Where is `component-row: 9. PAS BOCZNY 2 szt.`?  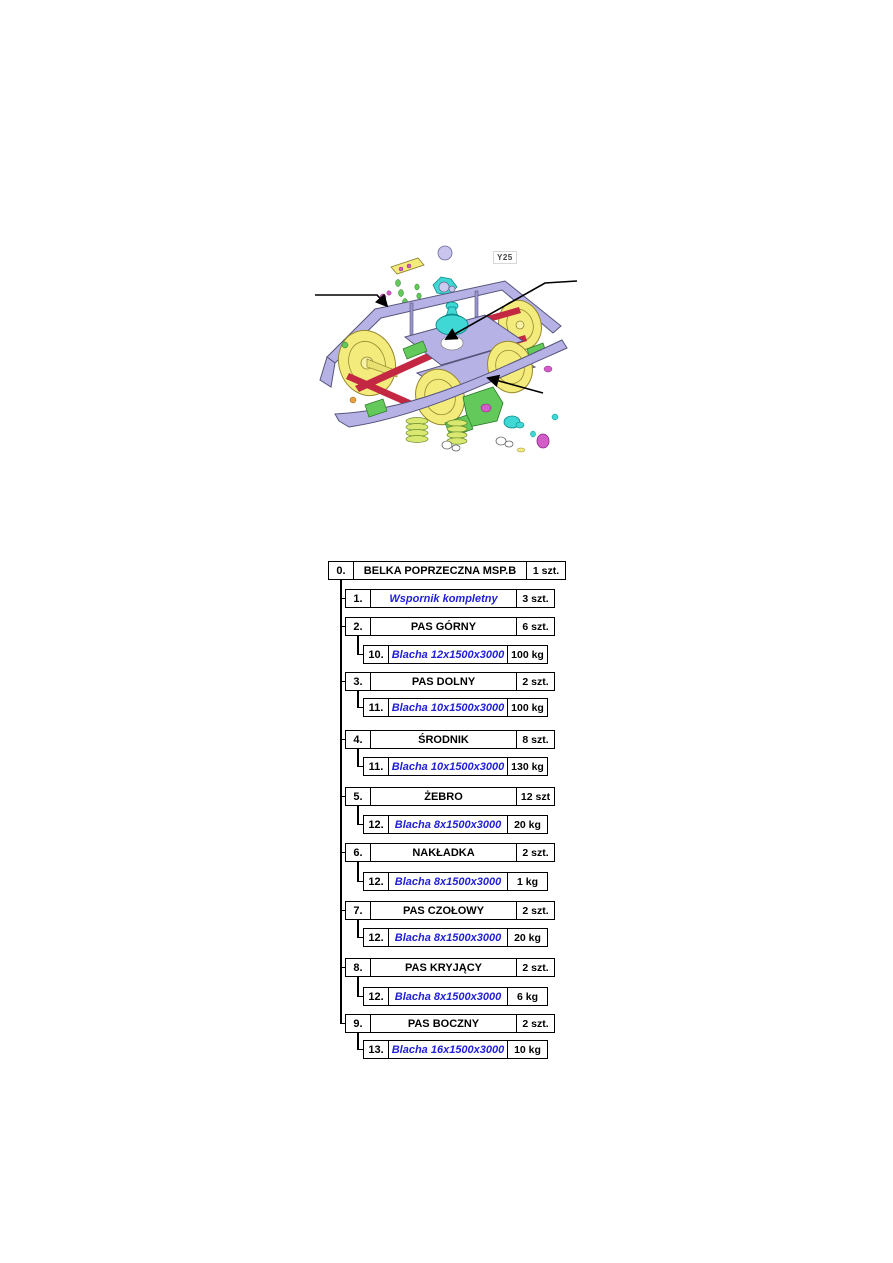
component-row: 9. PAS BOCZNY 2 szt. is located at coordinates (450, 1023).